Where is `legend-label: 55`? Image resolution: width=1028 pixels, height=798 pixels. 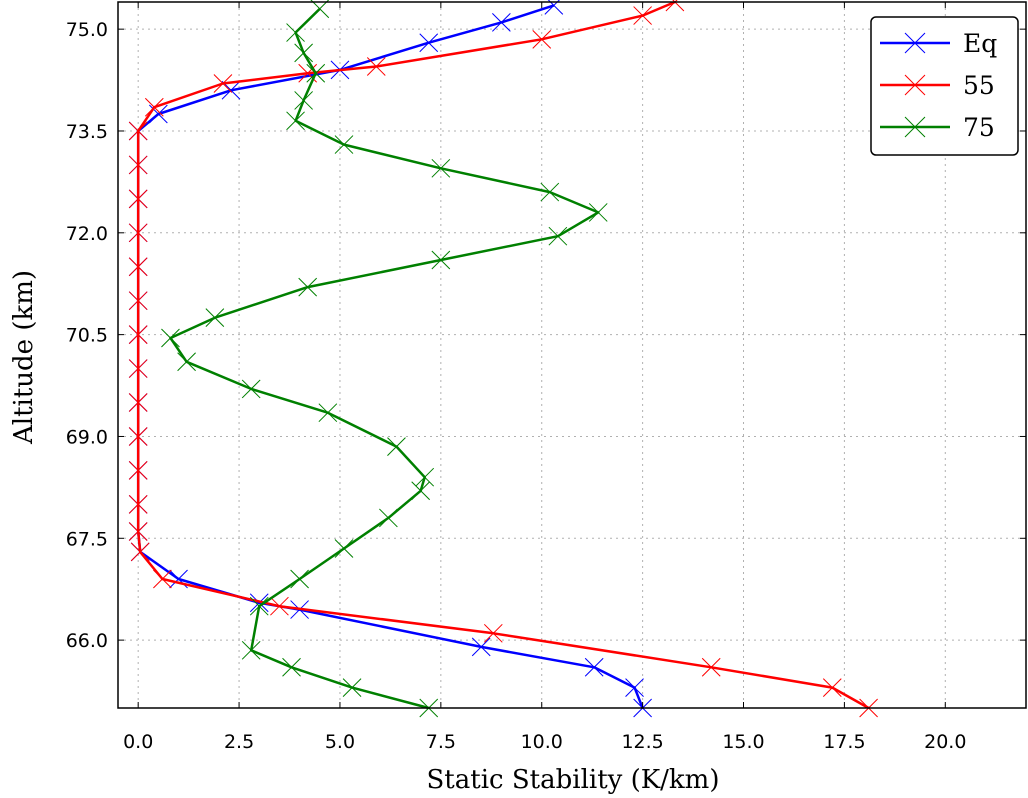
legend-label: 55 is located at coordinates (979, 85).